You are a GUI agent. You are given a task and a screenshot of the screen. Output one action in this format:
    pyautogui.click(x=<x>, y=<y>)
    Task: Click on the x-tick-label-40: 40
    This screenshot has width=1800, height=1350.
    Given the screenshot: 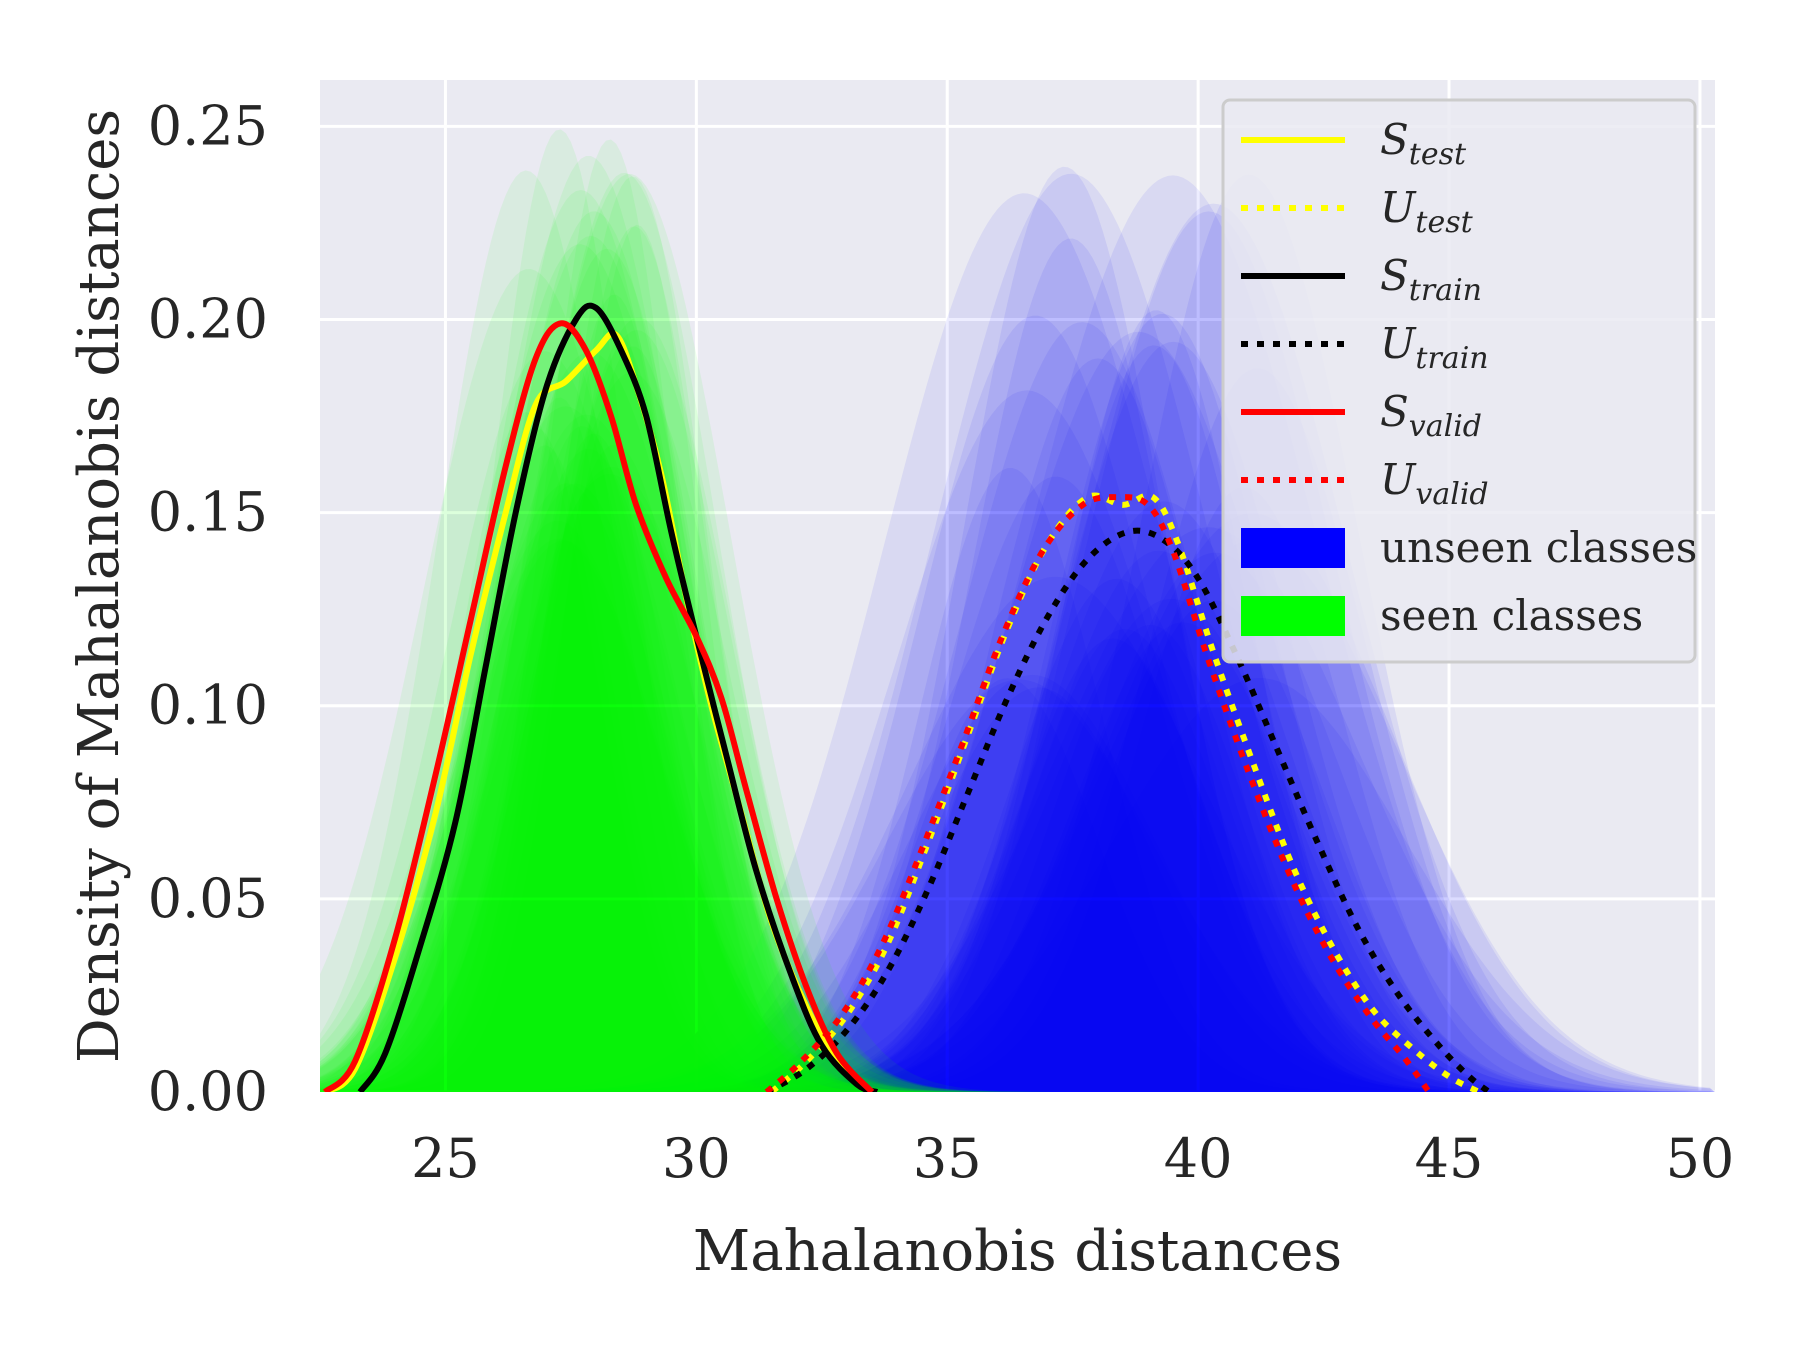 What is the action you would take?
    pyautogui.click(x=1198, y=1158)
    